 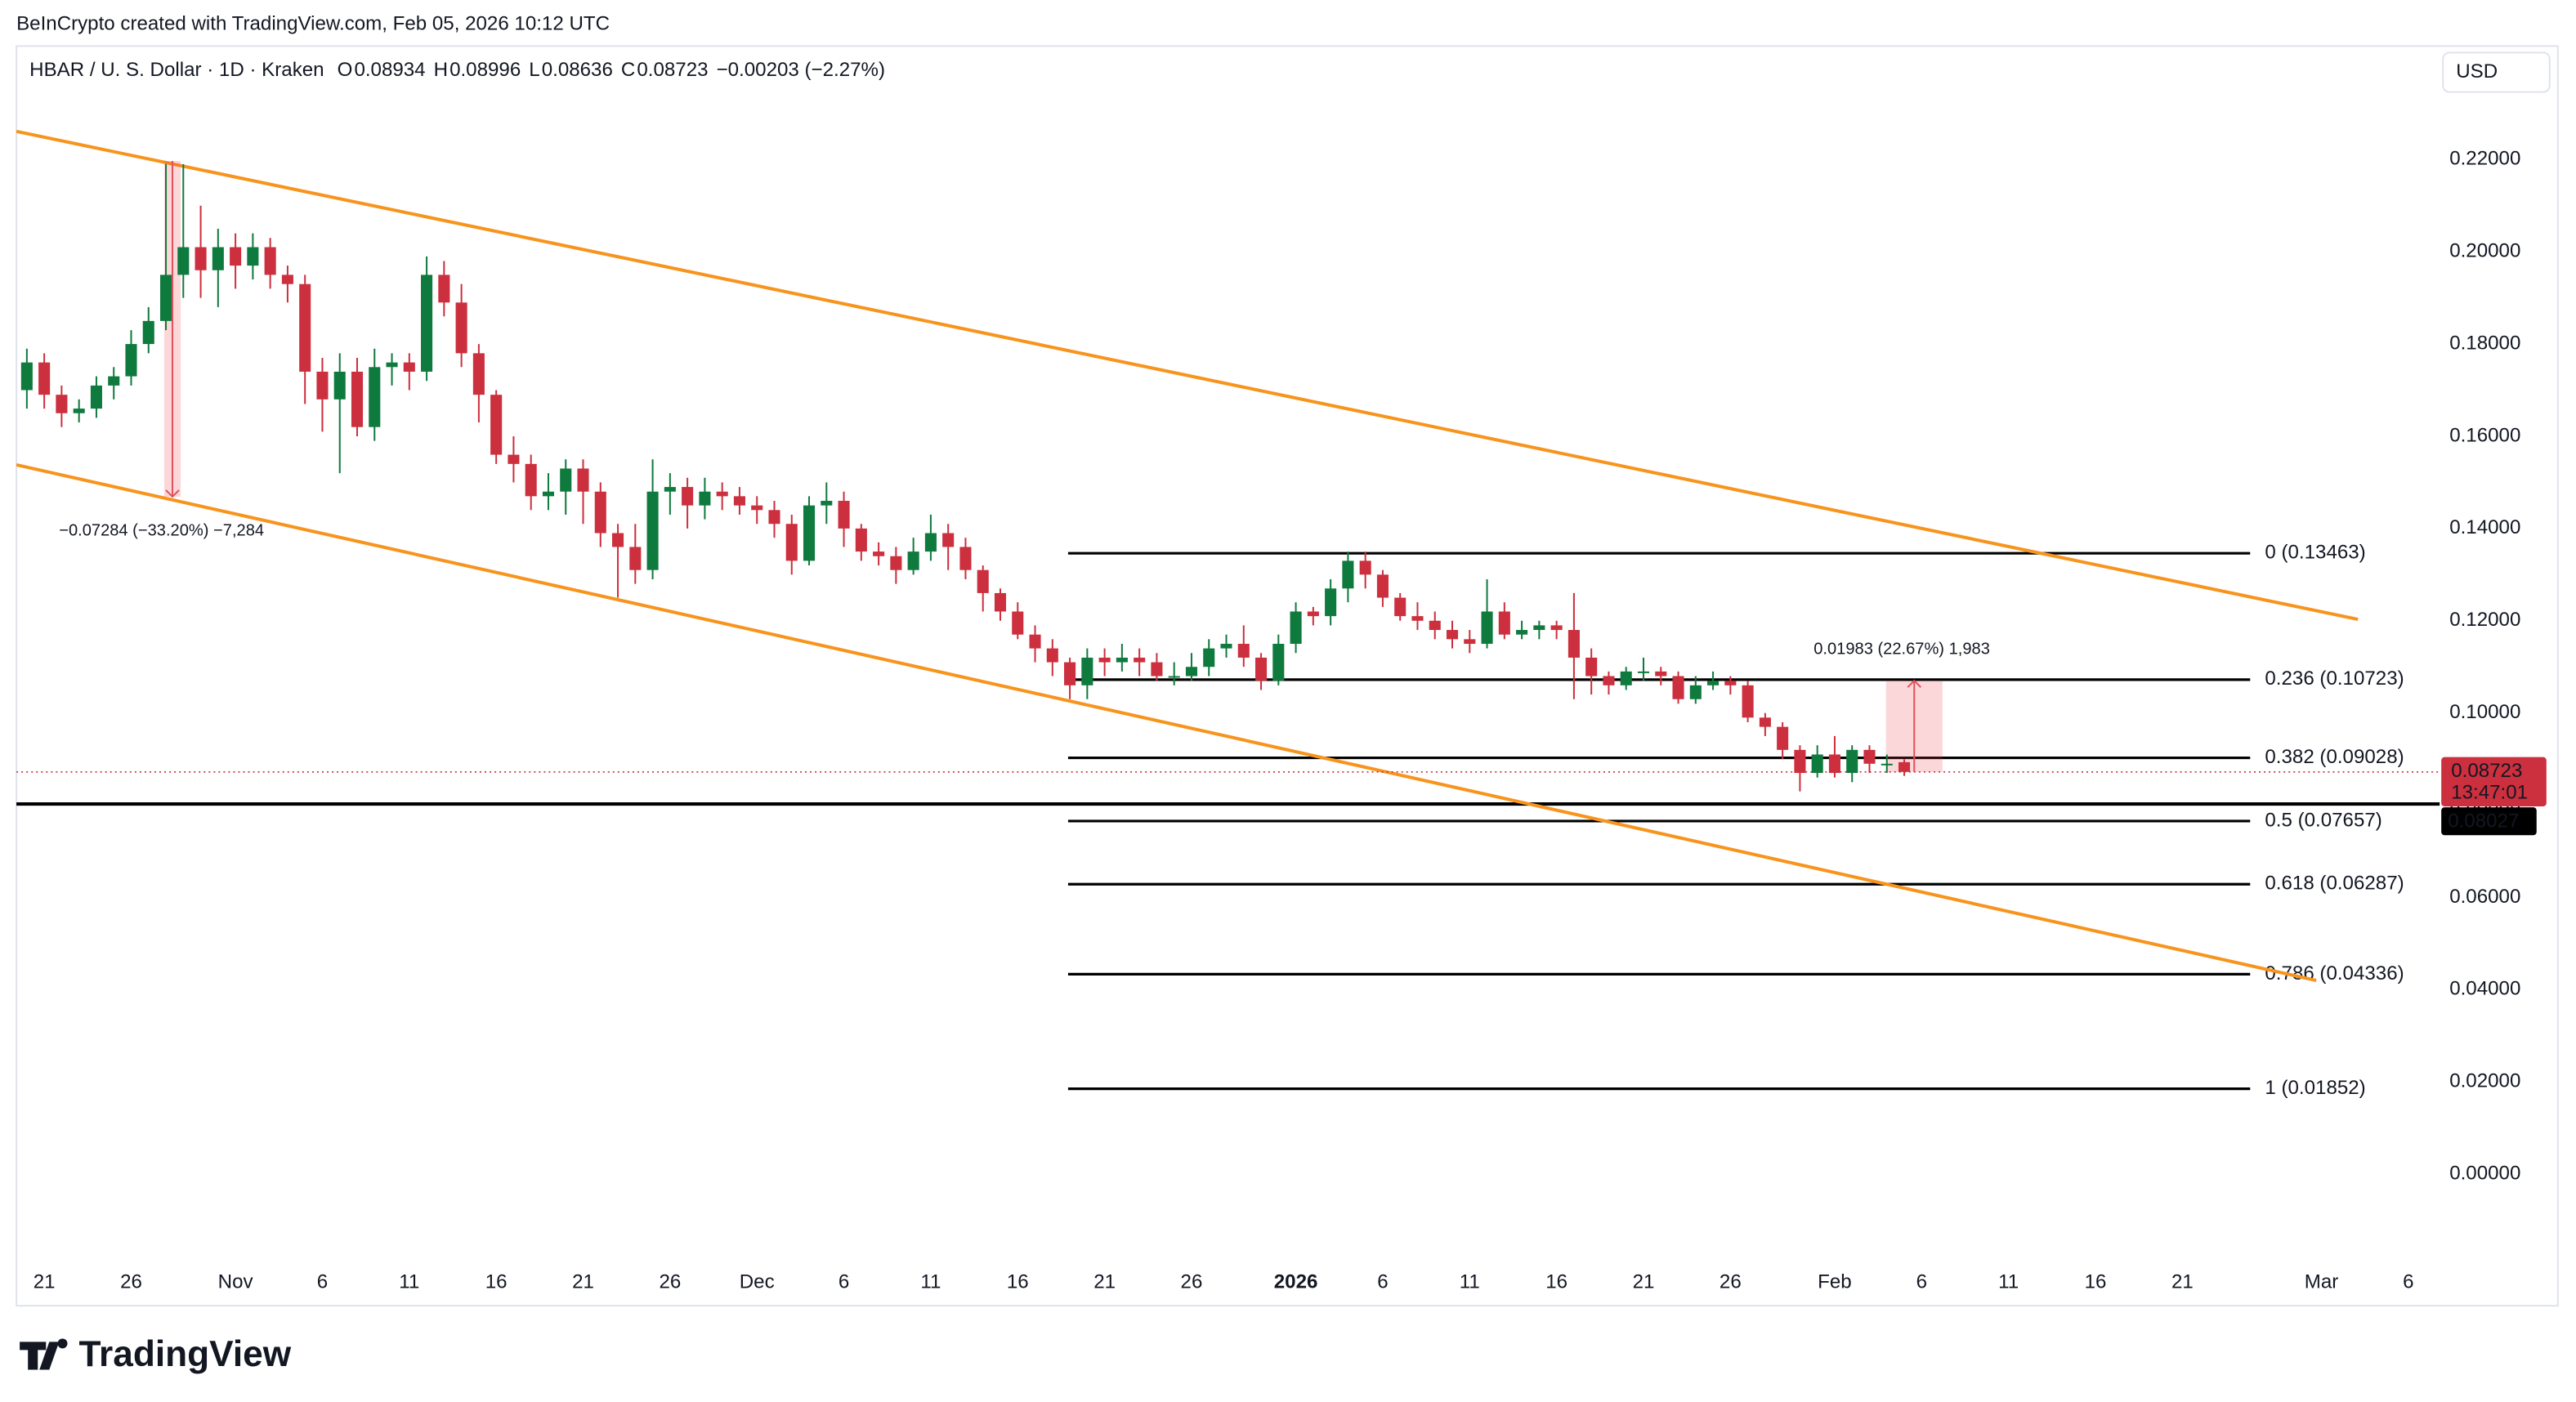 What do you see at coordinates (441, 70) in the screenshot?
I see `ohlc-key: H` at bounding box center [441, 70].